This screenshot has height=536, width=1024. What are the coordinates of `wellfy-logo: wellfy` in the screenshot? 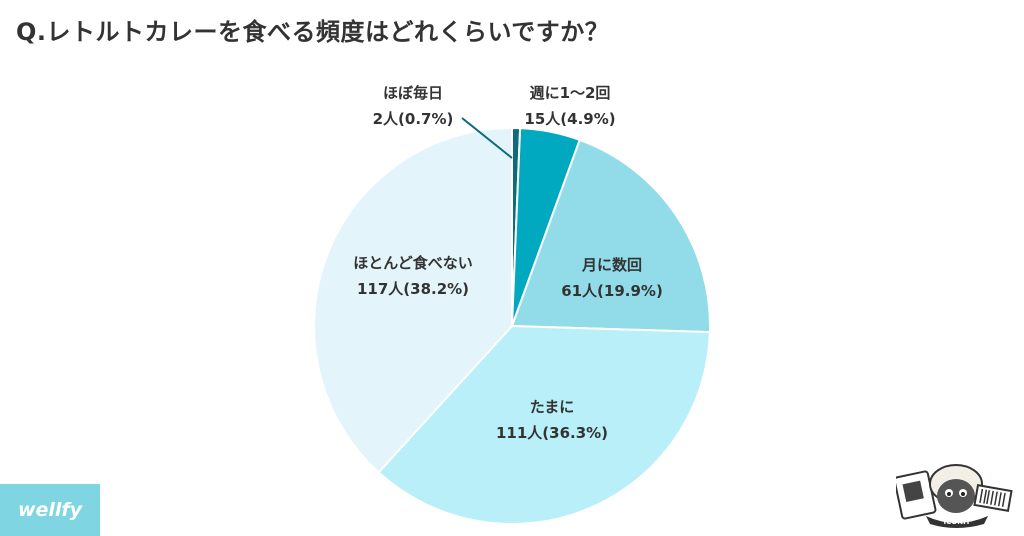 It's located at (50, 510).